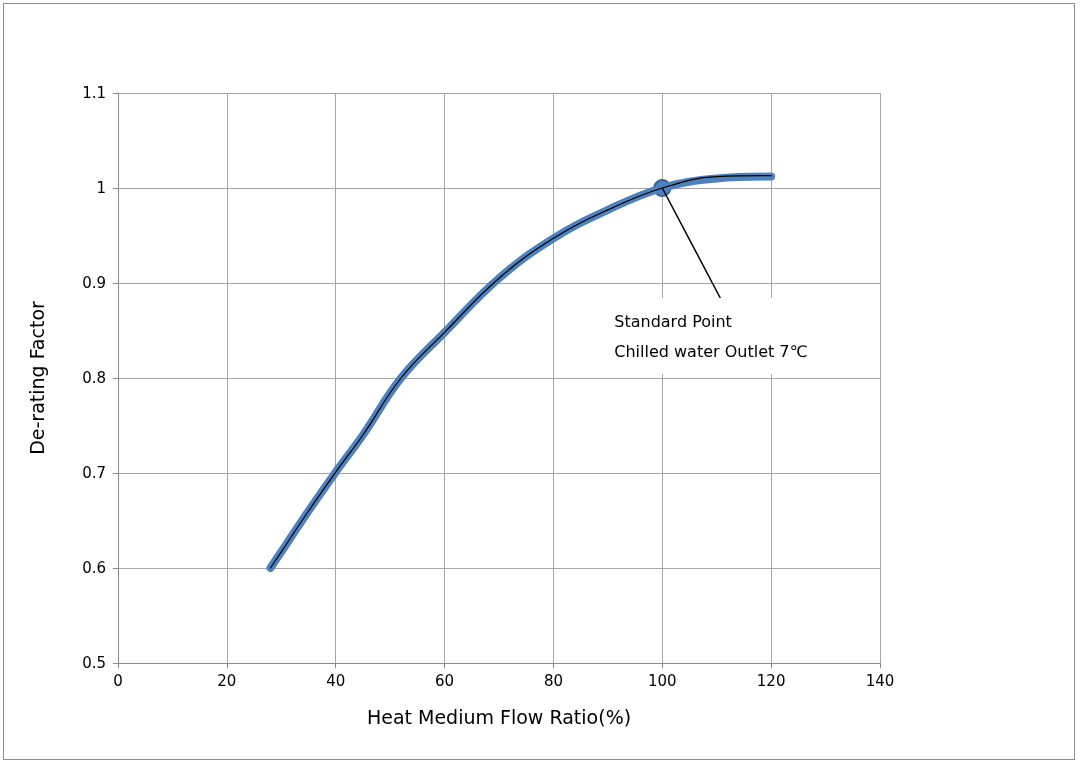 The image size is (1082, 774). What do you see at coordinates (94, 283) in the screenshot?
I see `y-tick-label: 0.9` at bounding box center [94, 283].